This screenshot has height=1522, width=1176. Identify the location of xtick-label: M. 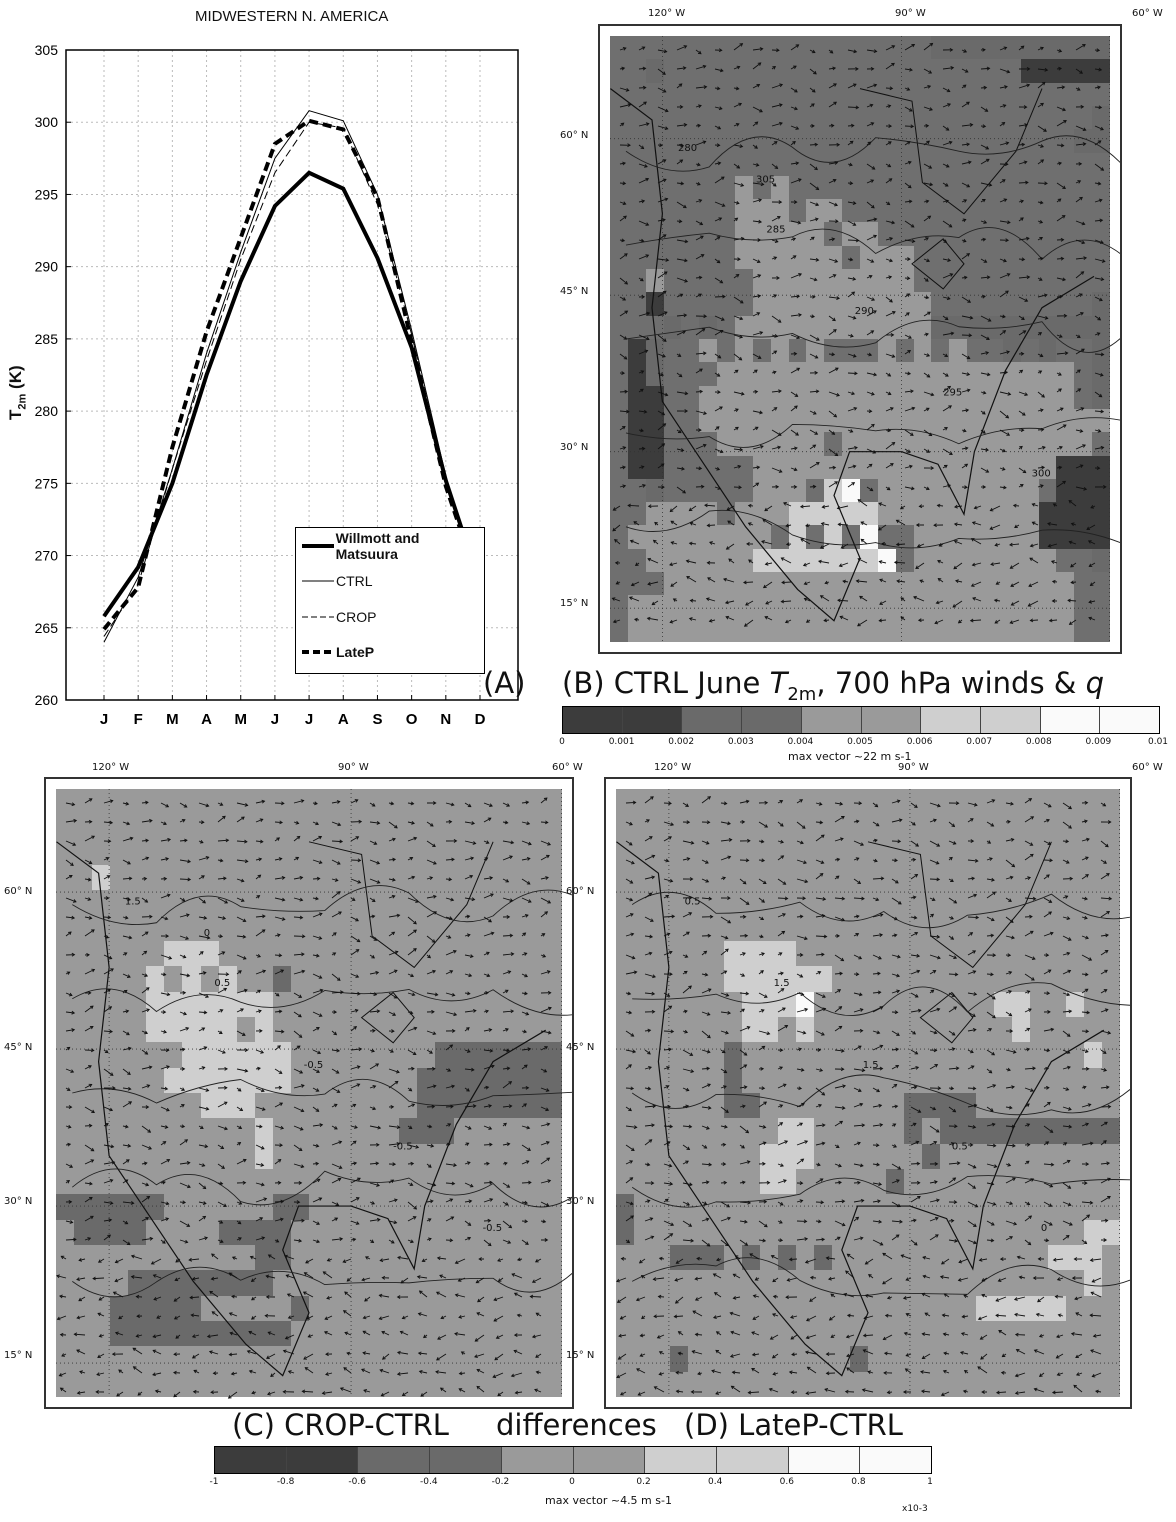
(240, 719).